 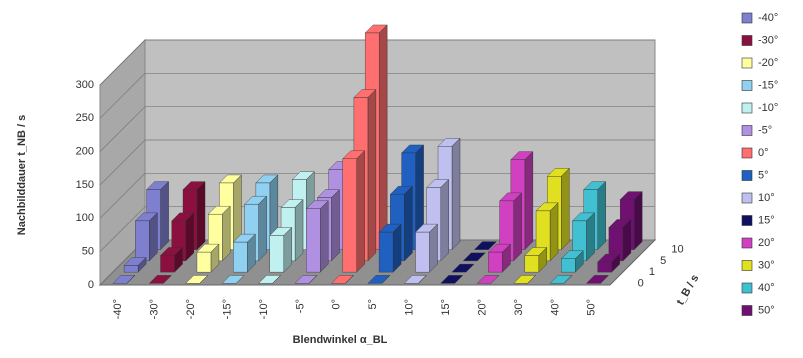 I want to click on y-tick-label: 150, so click(x=85, y=185).